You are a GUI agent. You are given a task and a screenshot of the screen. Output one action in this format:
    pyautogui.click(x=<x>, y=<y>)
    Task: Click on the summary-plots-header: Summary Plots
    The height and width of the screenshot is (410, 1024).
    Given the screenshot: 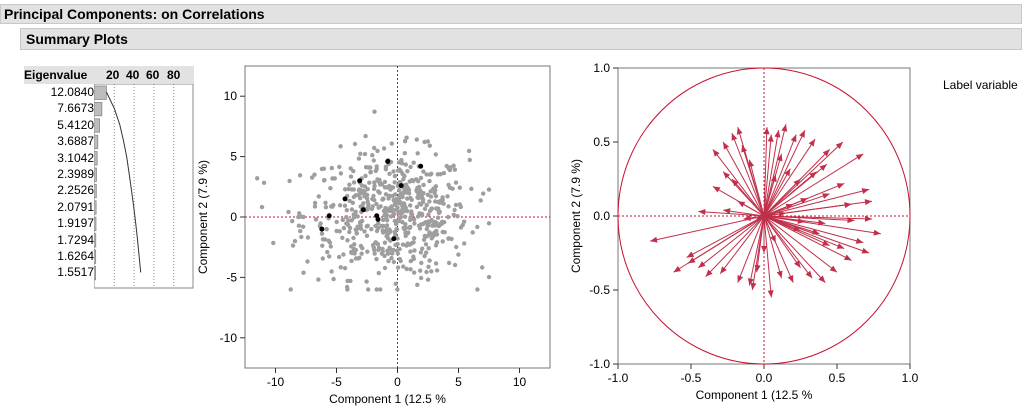 What is the action you would take?
    pyautogui.click(x=521, y=39)
    